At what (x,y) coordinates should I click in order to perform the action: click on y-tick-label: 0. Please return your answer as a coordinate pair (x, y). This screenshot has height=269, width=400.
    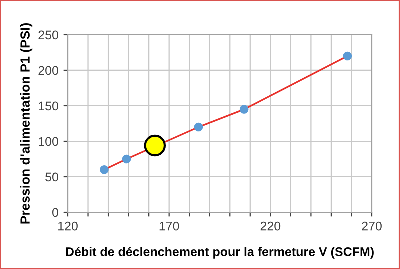
    Looking at the image, I should click on (55, 213).